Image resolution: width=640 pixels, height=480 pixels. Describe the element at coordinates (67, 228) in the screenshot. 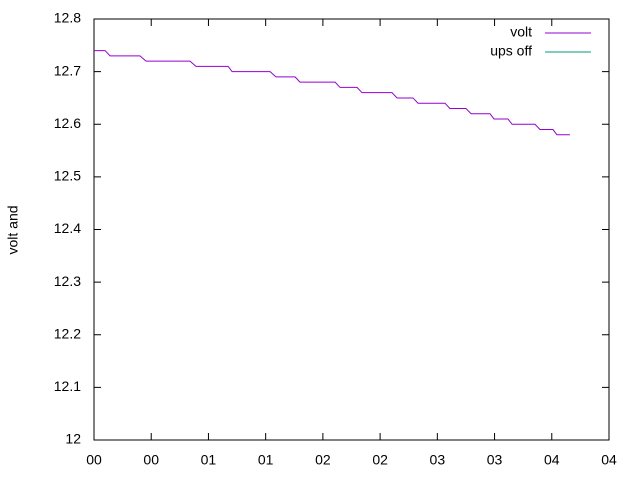

I see `y-tick-label: 12.4` at that location.